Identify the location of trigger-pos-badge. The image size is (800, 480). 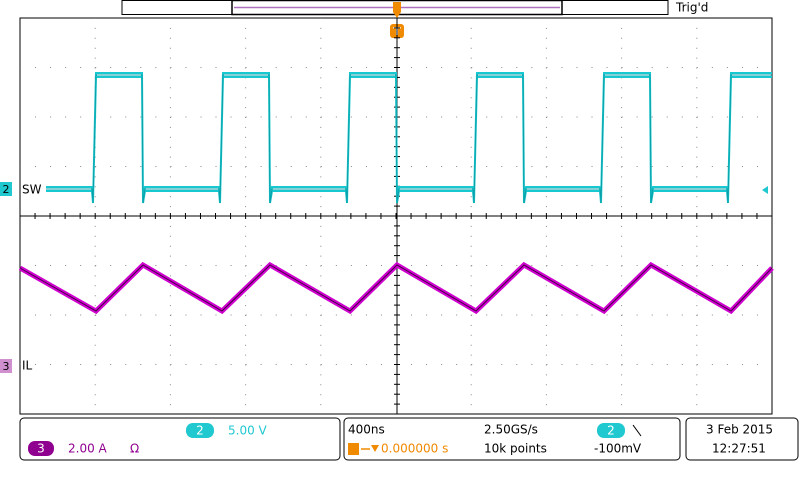
(353, 449).